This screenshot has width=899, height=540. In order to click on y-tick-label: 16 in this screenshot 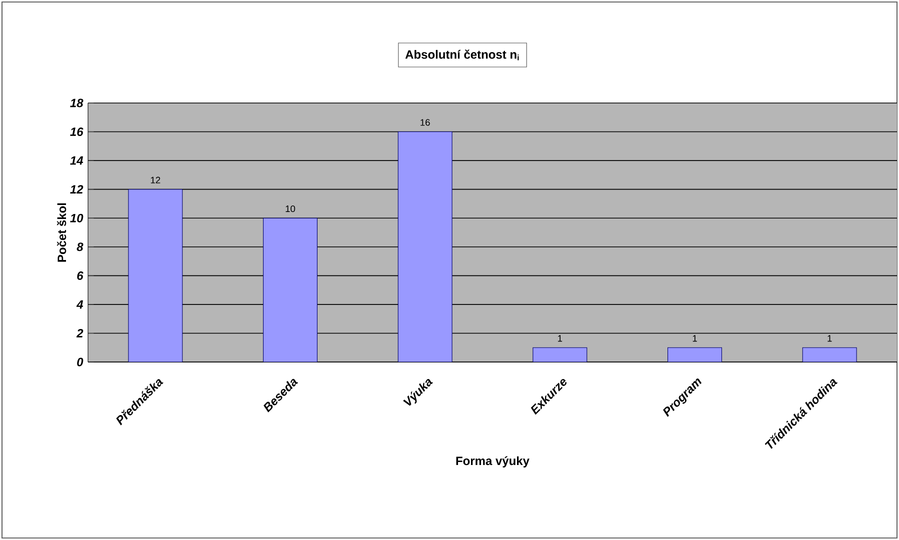, I will do `click(77, 132)`.